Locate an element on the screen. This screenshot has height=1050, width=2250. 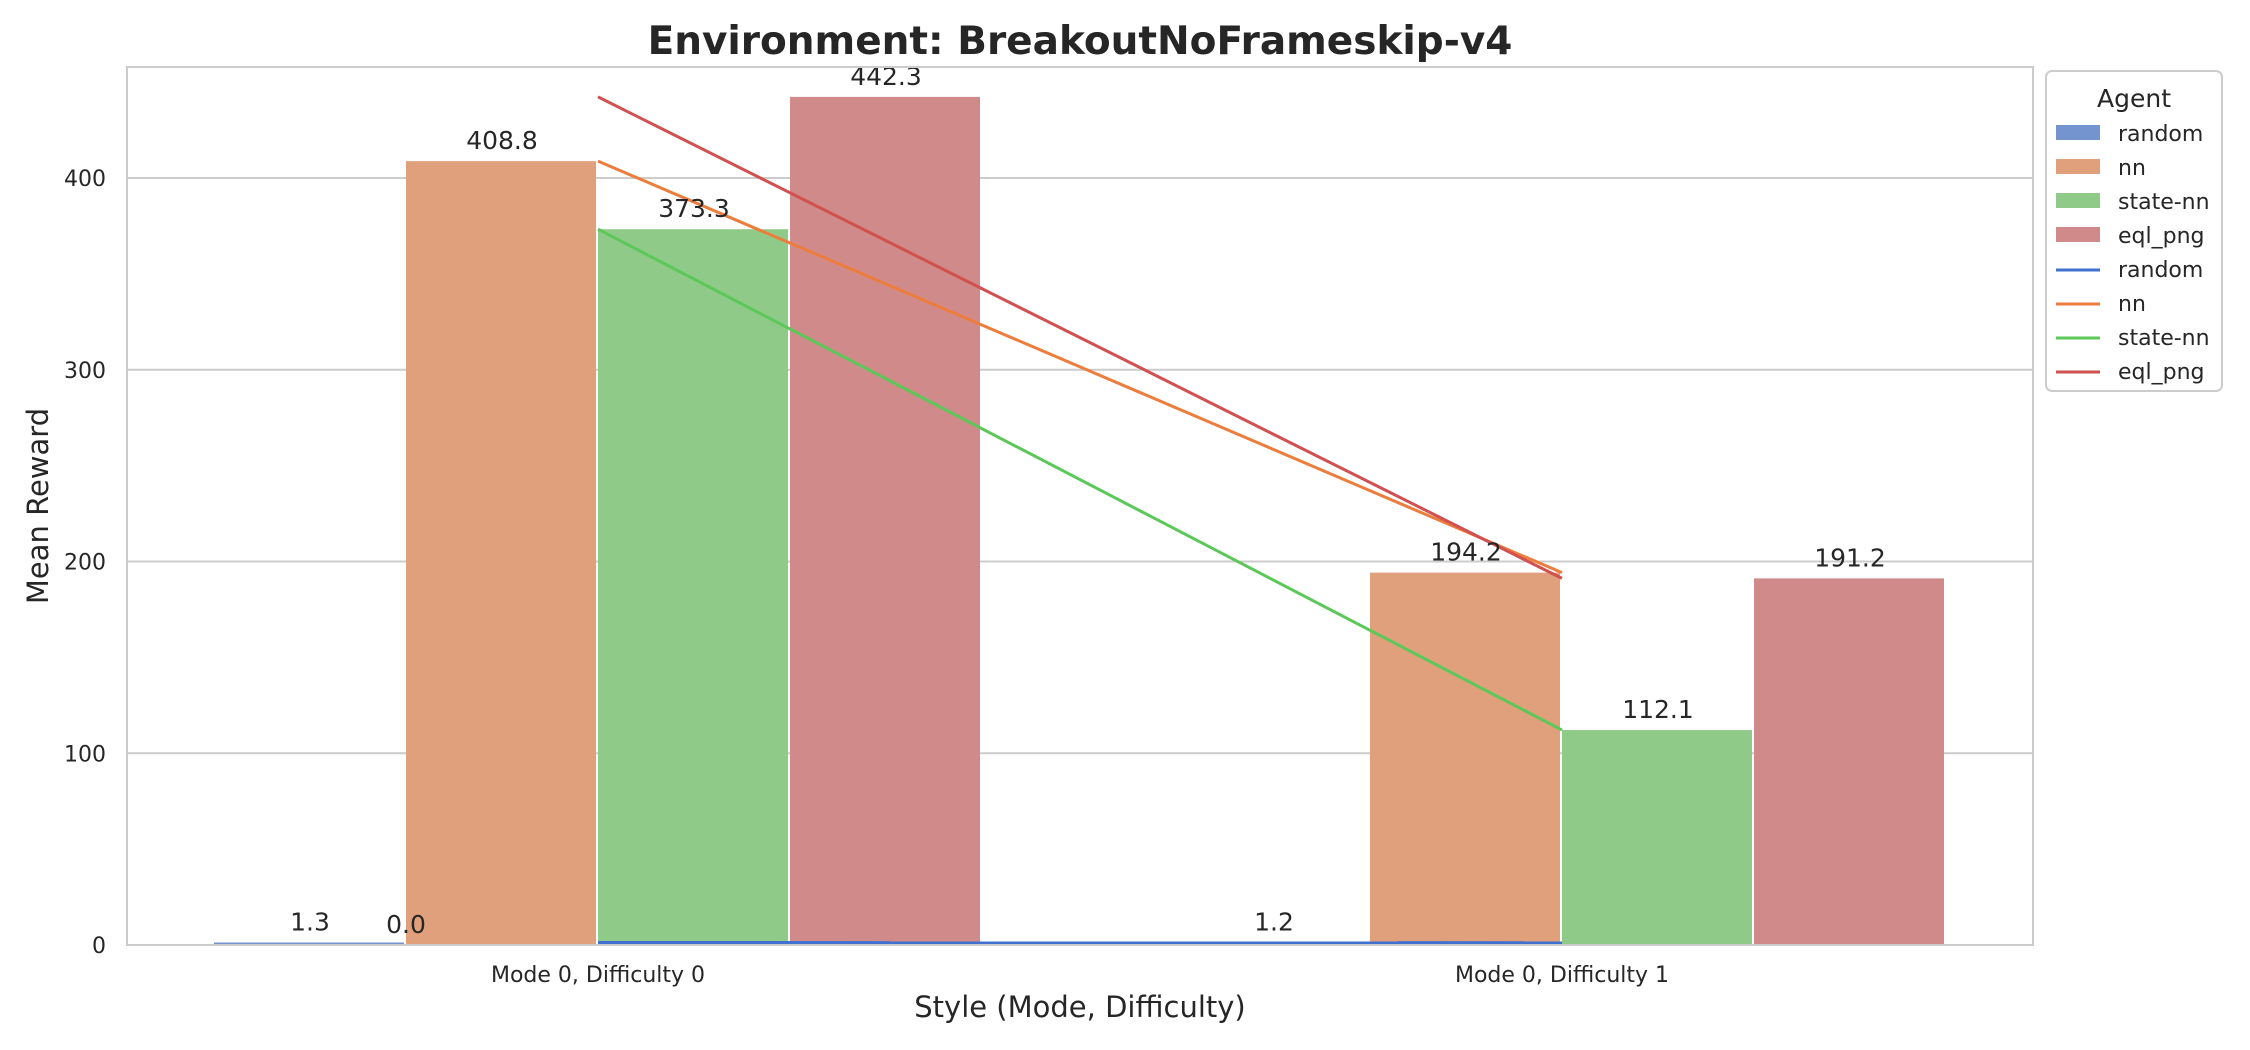
bar-value-label: 408.8 is located at coordinates (502, 140).